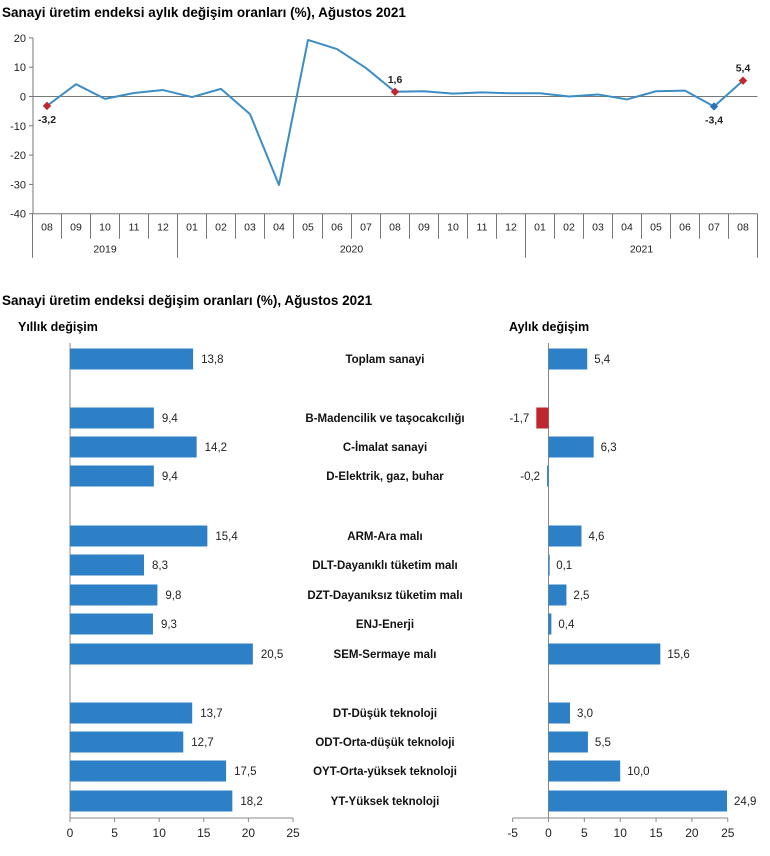  What do you see at coordinates (105, 228) in the screenshot?
I see `x-month-label: 10` at bounding box center [105, 228].